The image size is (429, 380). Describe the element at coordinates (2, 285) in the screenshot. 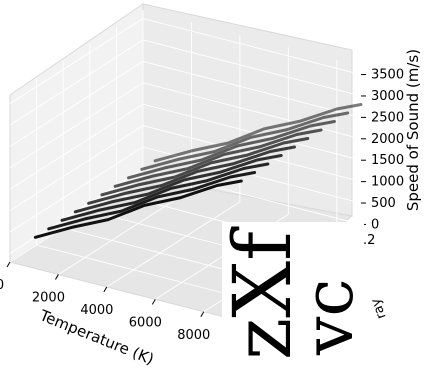

I see `x-tick-label: 0` at that location.